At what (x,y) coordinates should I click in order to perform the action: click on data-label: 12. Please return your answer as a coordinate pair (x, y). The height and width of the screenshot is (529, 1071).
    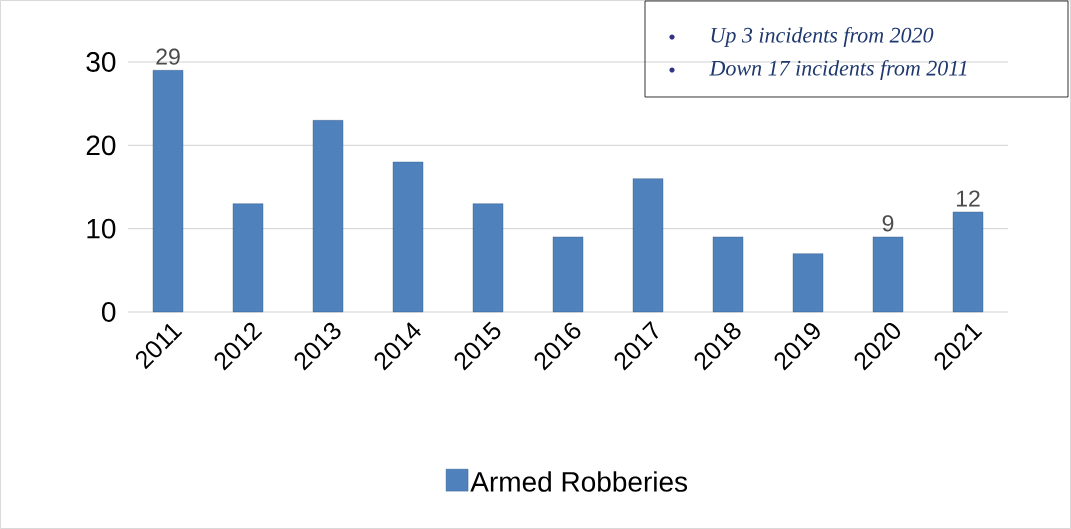
    Looking at the image, I should click on (968, 198).